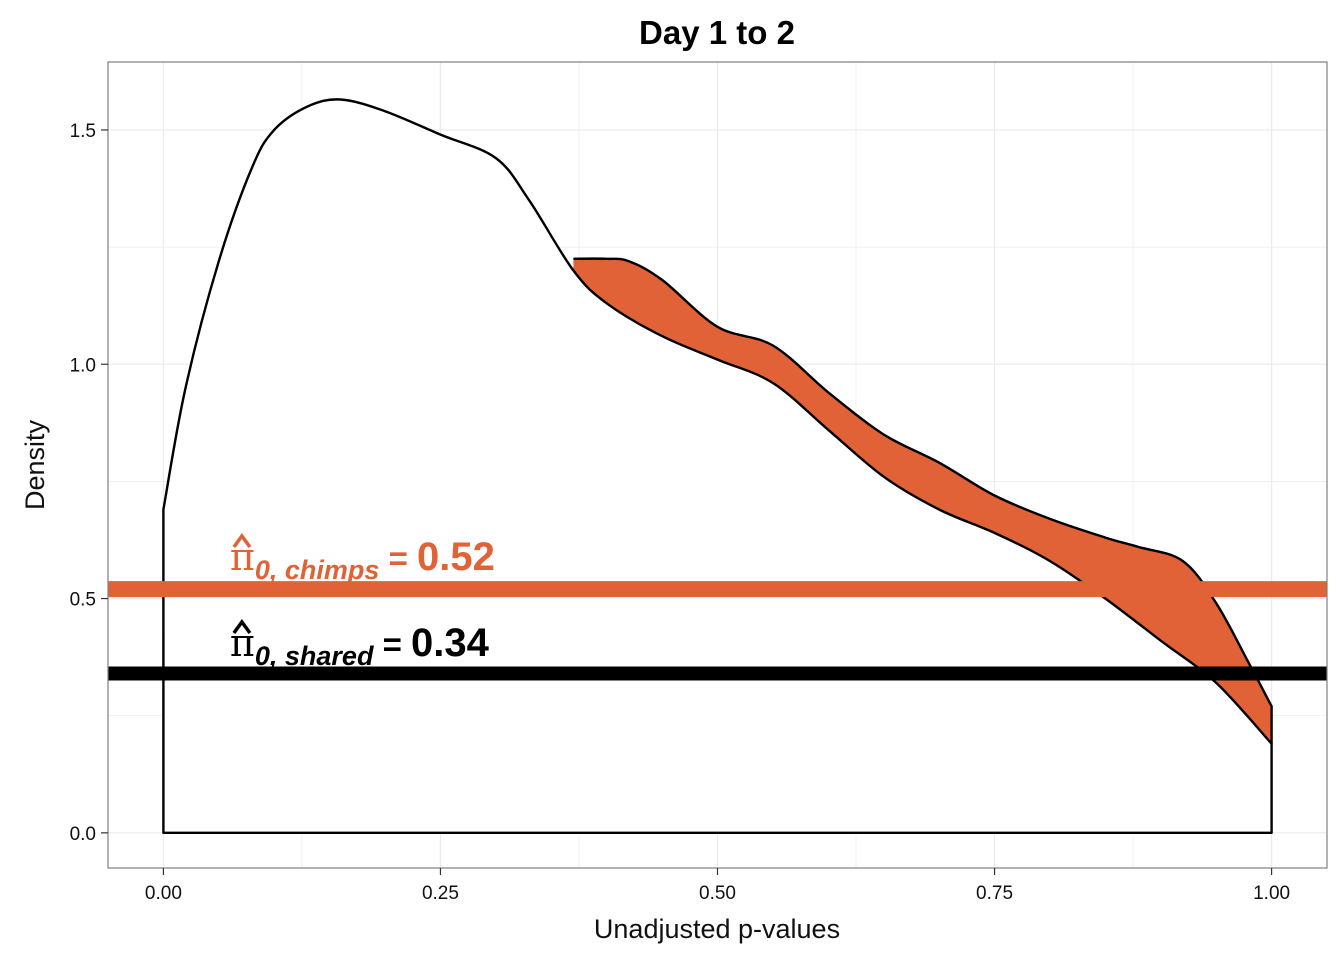 The height and width of the screenshot is (960, 1344). What do you see at coordinates (83, 131) in the screenshot?
I see `y-tick-label: 1.5` at bounding box center [83, 131].